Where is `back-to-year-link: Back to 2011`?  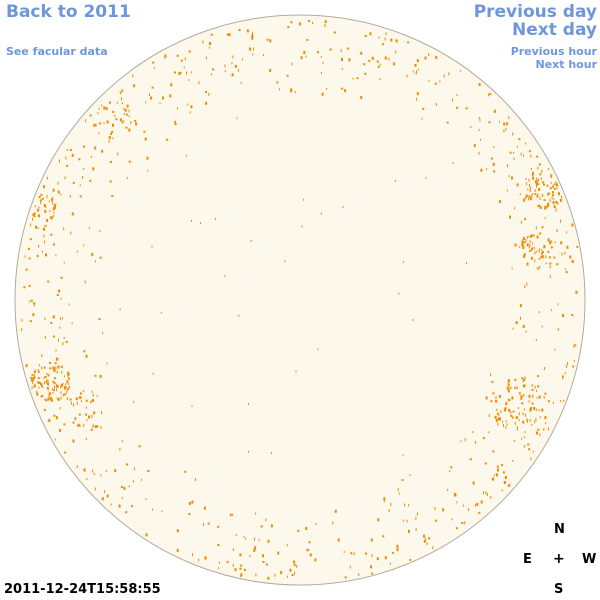
back-to-year-link: Back to 2011 is located at coordinates (68, 12).